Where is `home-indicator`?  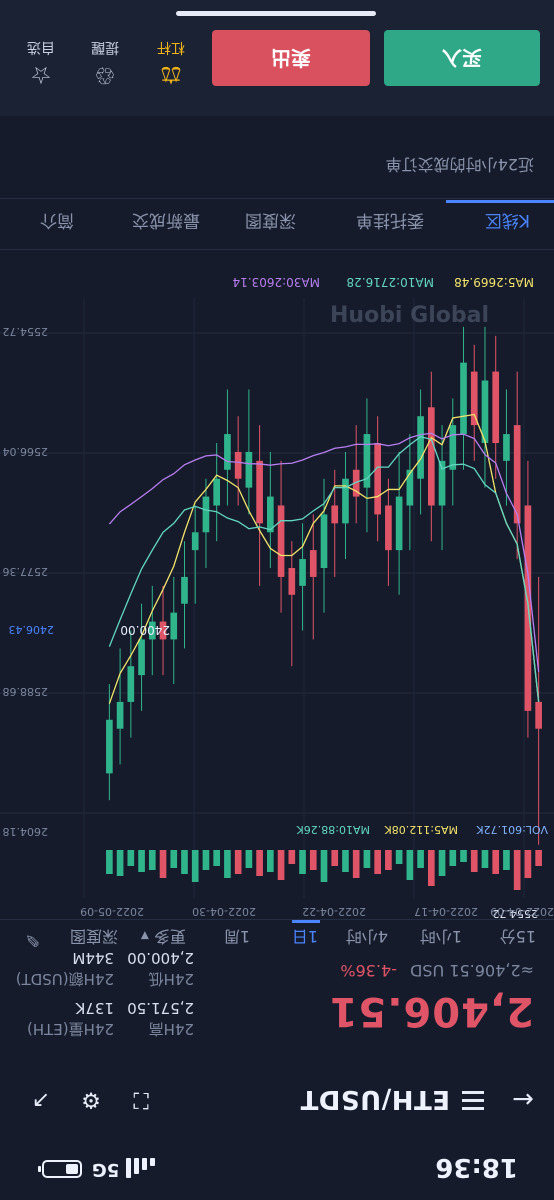
home-indicator is located at coordinates (276, 13).